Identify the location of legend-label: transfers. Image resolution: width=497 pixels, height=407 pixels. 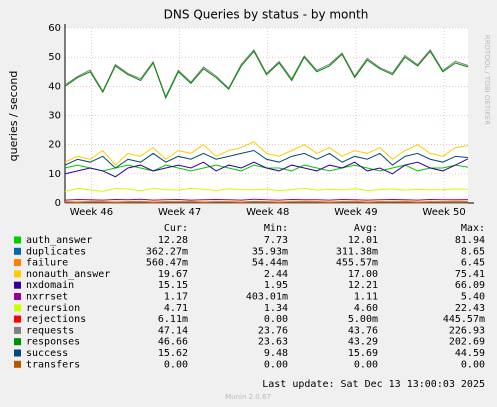
(53, 364).